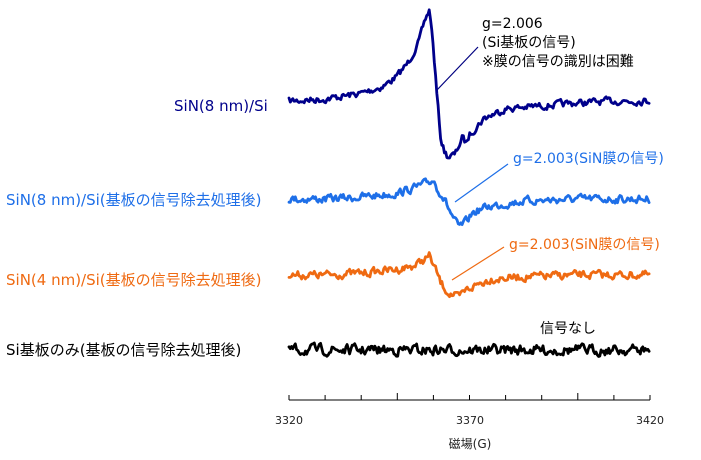  Describe the element at coordinates (512, 24) in the screenshot. I see `annotation-g2006-line1: g=2.006` at that location.